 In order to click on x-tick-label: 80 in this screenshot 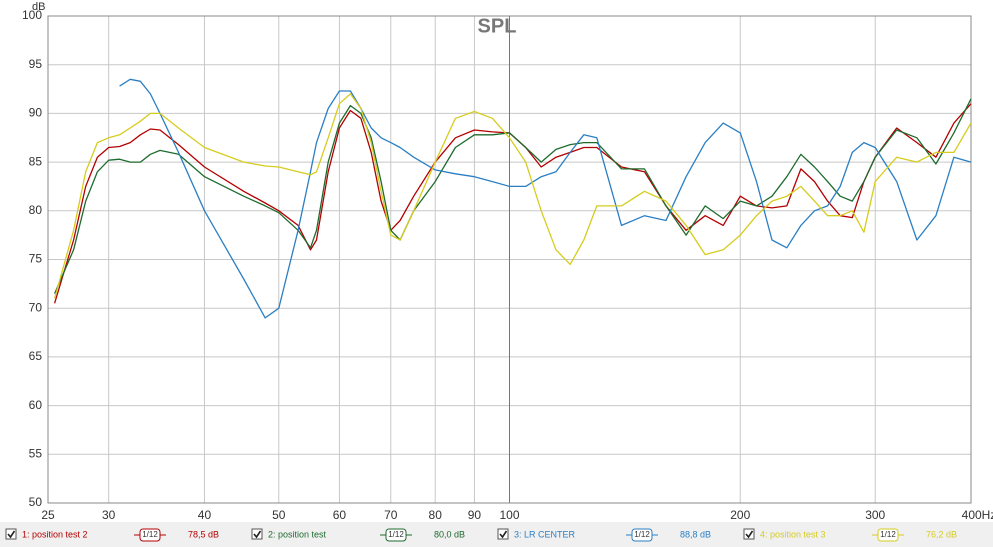, I will do `click(436, 515)`.